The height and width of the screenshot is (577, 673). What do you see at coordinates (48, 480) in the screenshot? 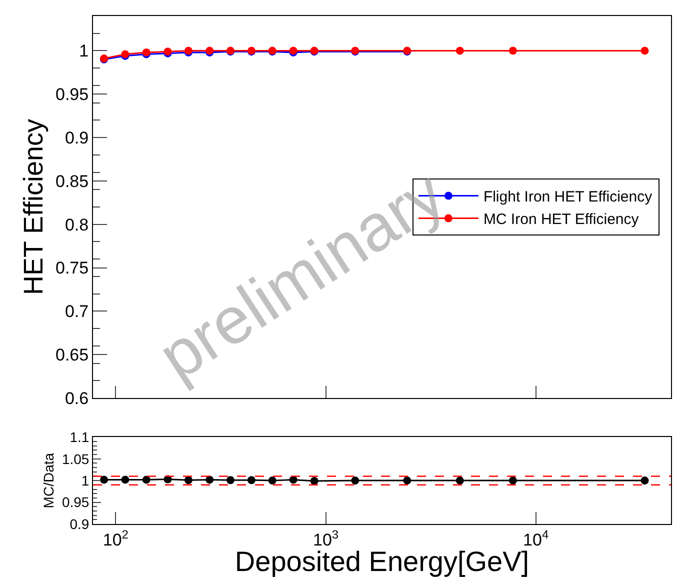
I see `y-axis-title: MC/Data` at bounding box center [48, 480].